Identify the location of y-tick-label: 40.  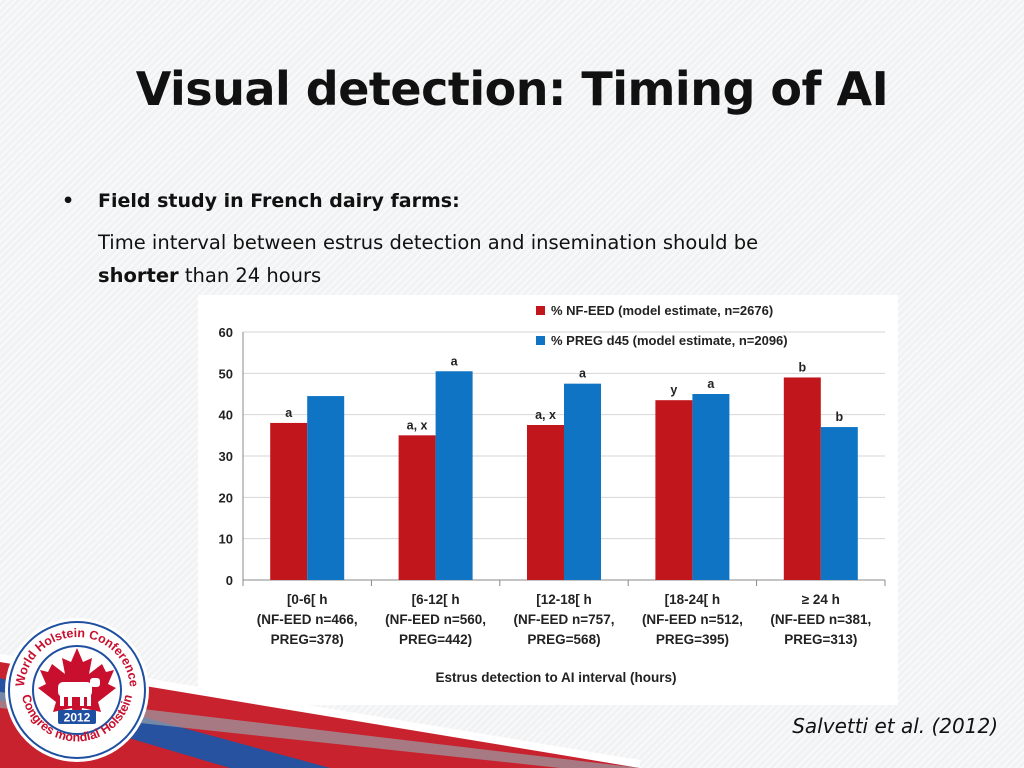
(226, 415).